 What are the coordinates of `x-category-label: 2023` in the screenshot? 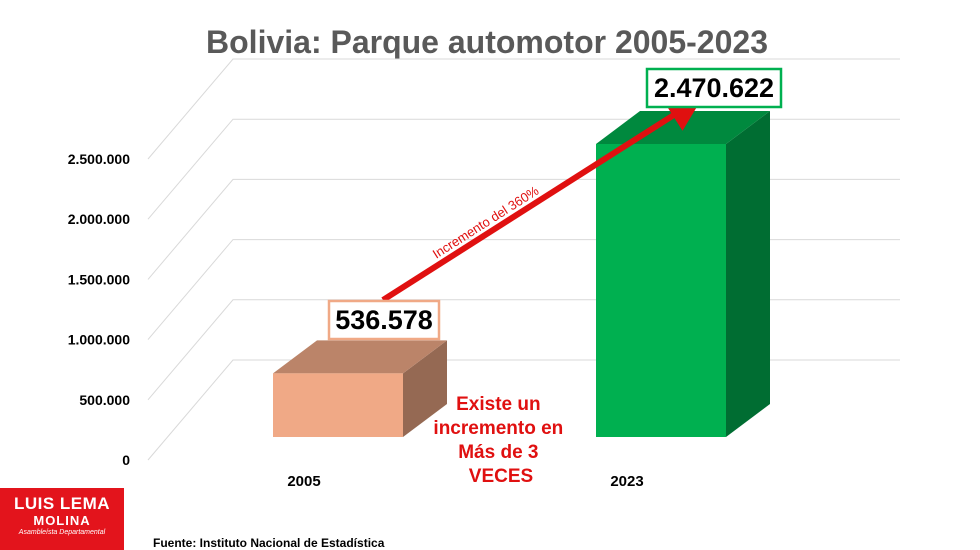 It's located at (626, 481).